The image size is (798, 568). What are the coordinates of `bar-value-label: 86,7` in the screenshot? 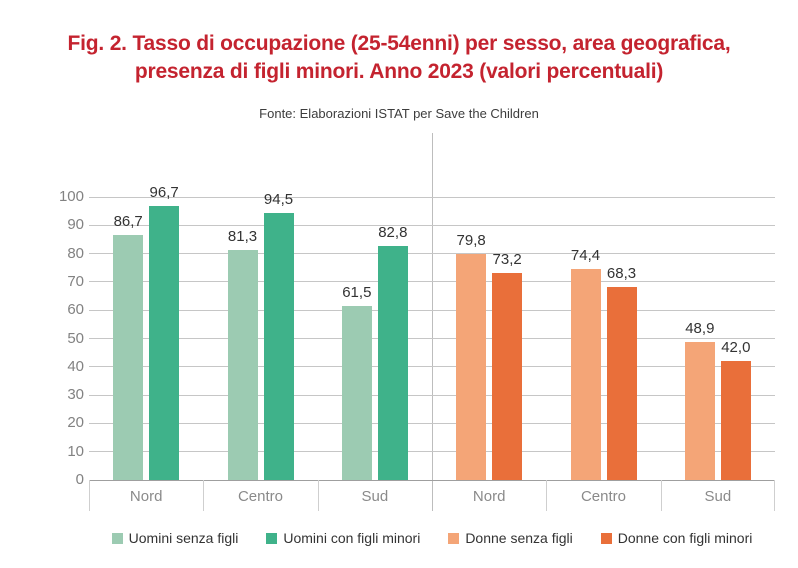 It's located at (128, 221).